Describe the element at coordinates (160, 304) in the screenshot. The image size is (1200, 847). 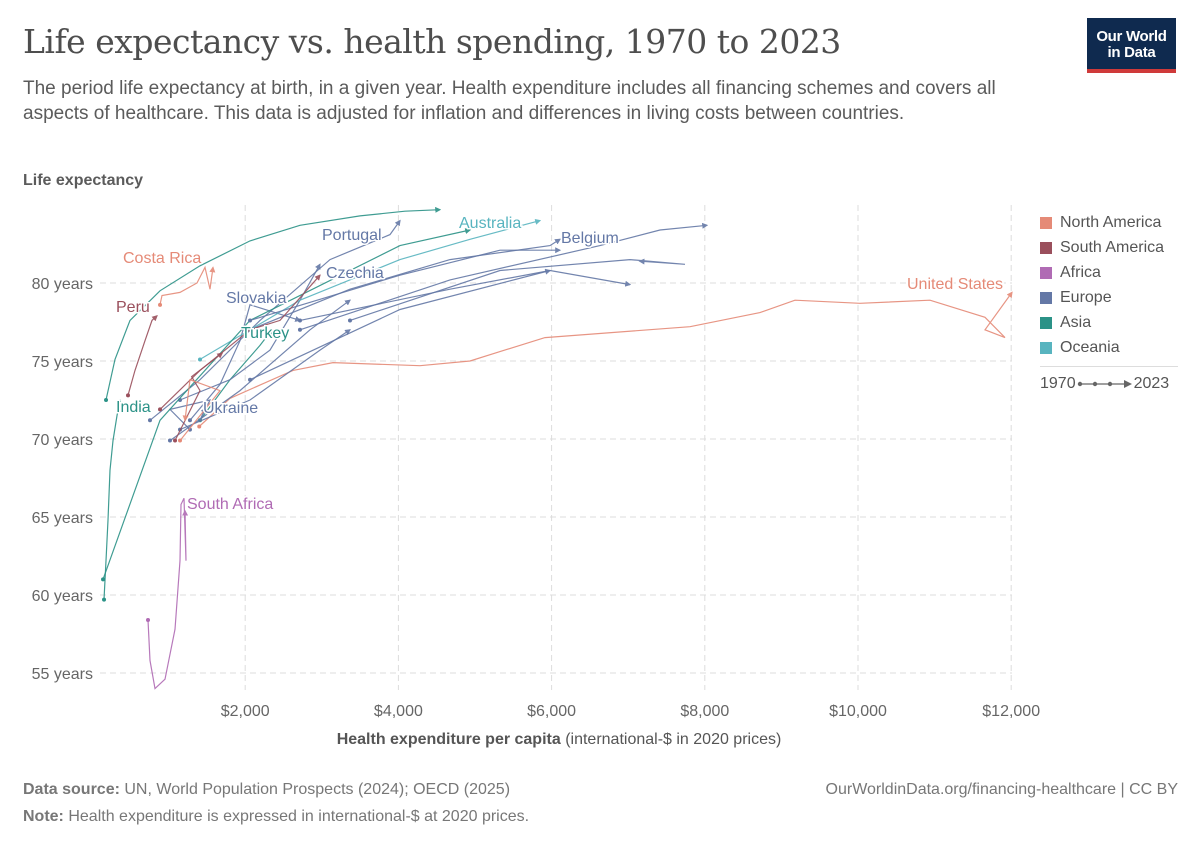
I see `costa-rica-start-point` at that location.